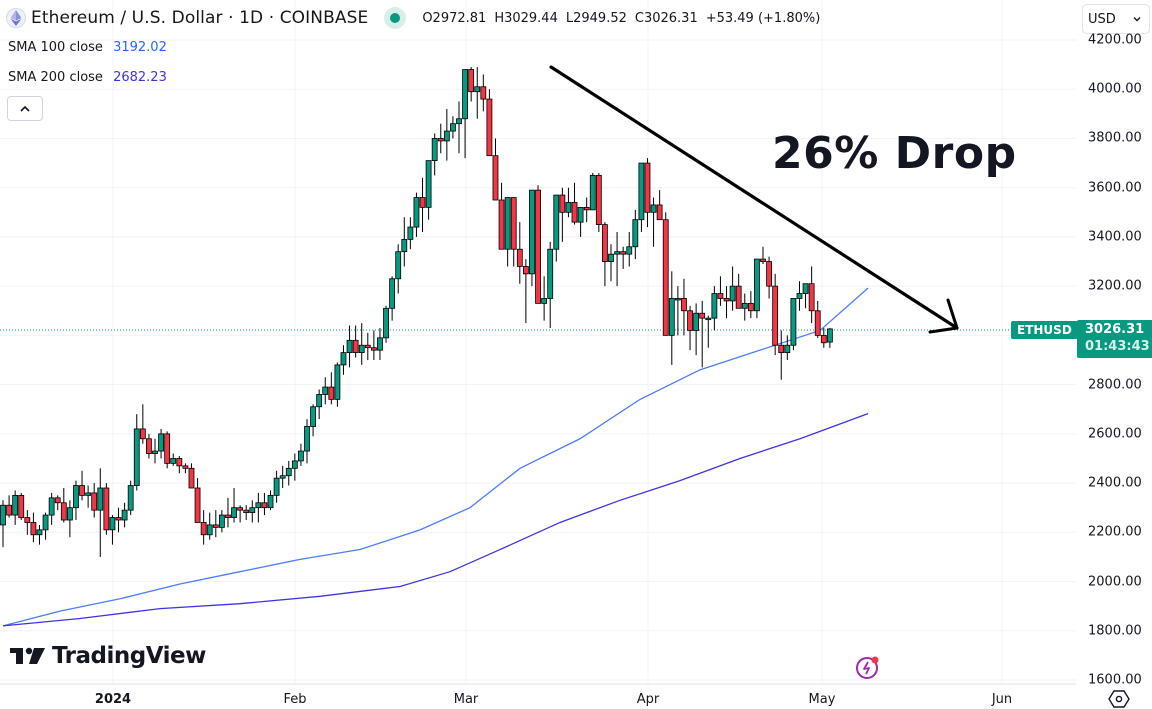  Describe the element at coordinates (666, 18) in the screenshot. I see `ohlc-close: C3026.31` at that location.